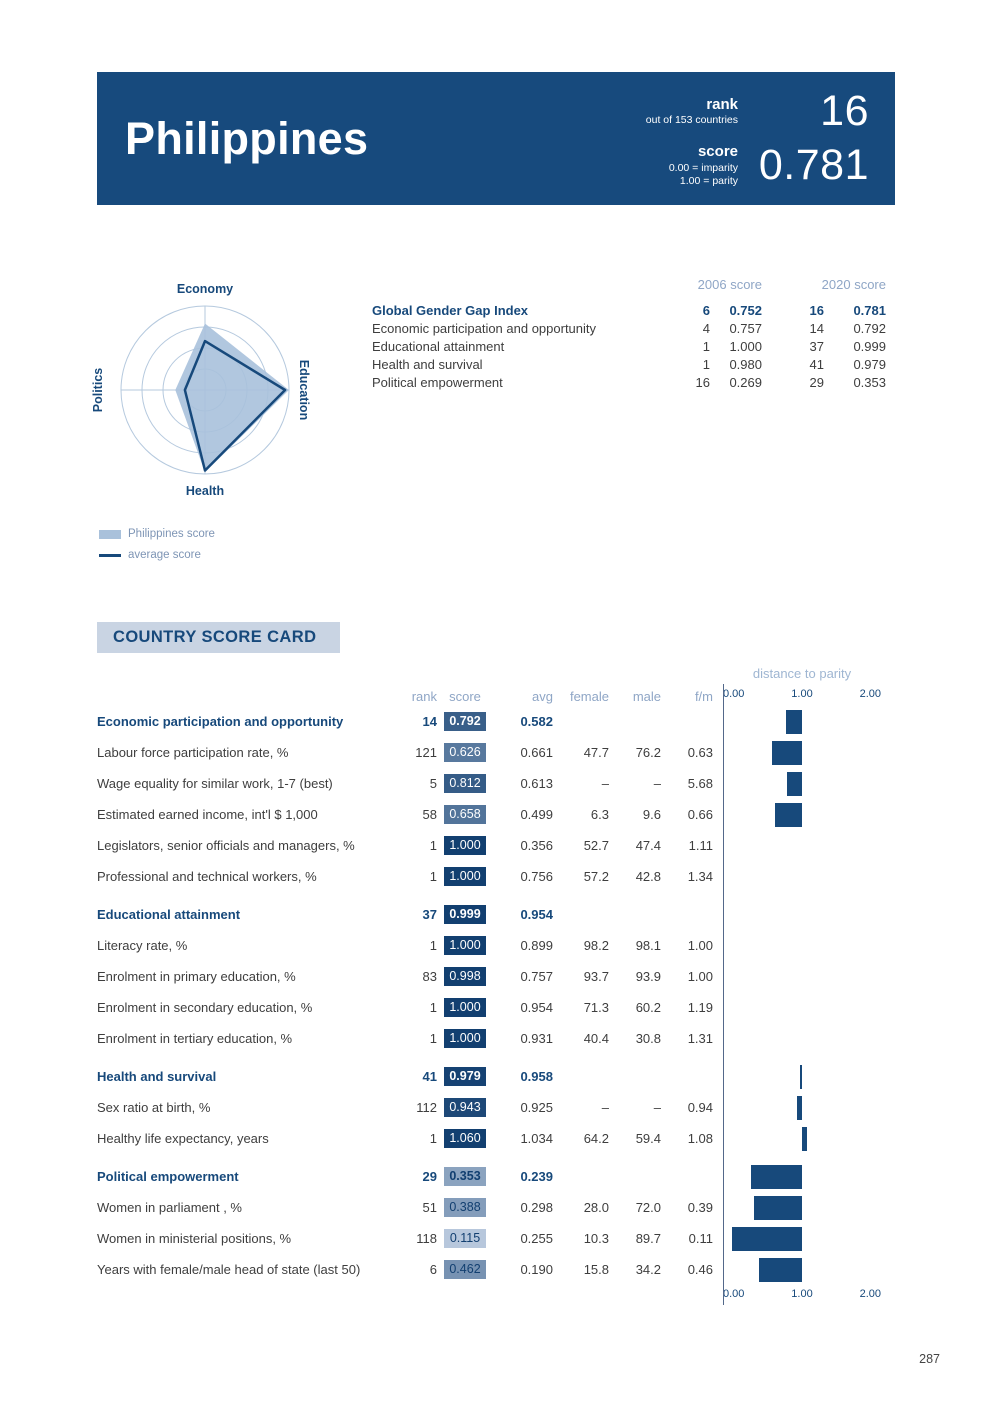  I want to click on row-rank: 121, so click(426, 752).